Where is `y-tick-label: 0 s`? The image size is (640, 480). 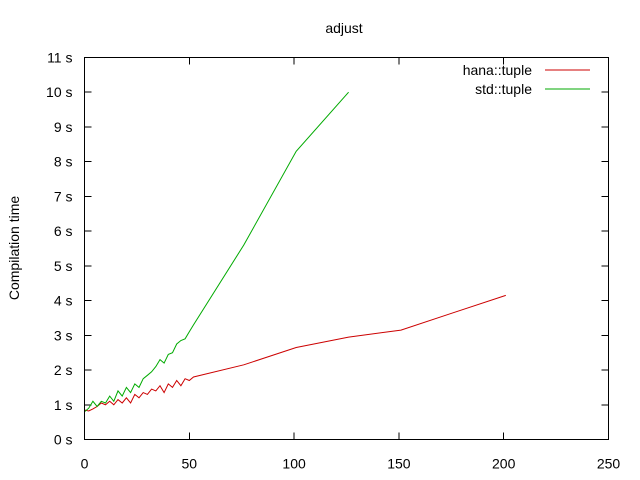
y-tick-label: 0 s is located at coordinates (63, 440).